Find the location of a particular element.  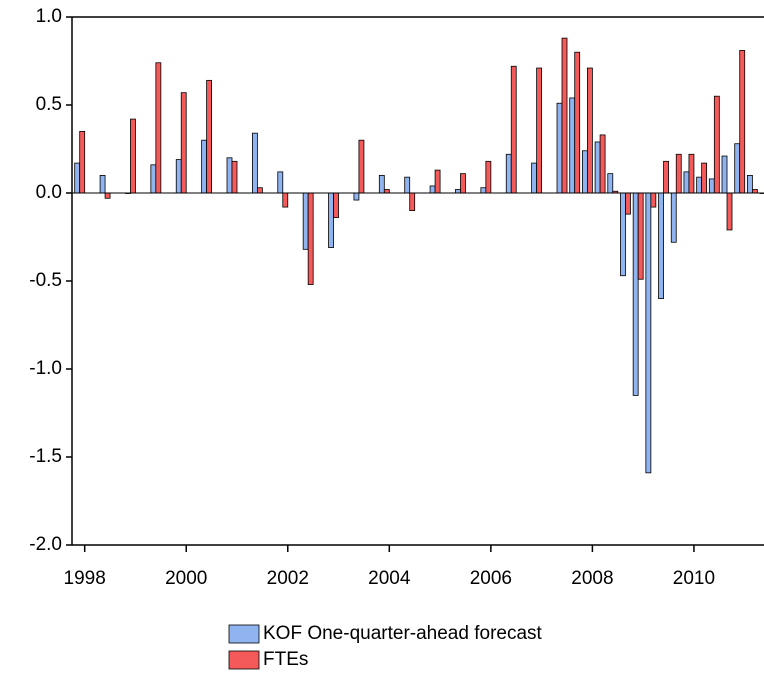

y-tick-label: -1.5 is located at coordinates (45, 456).